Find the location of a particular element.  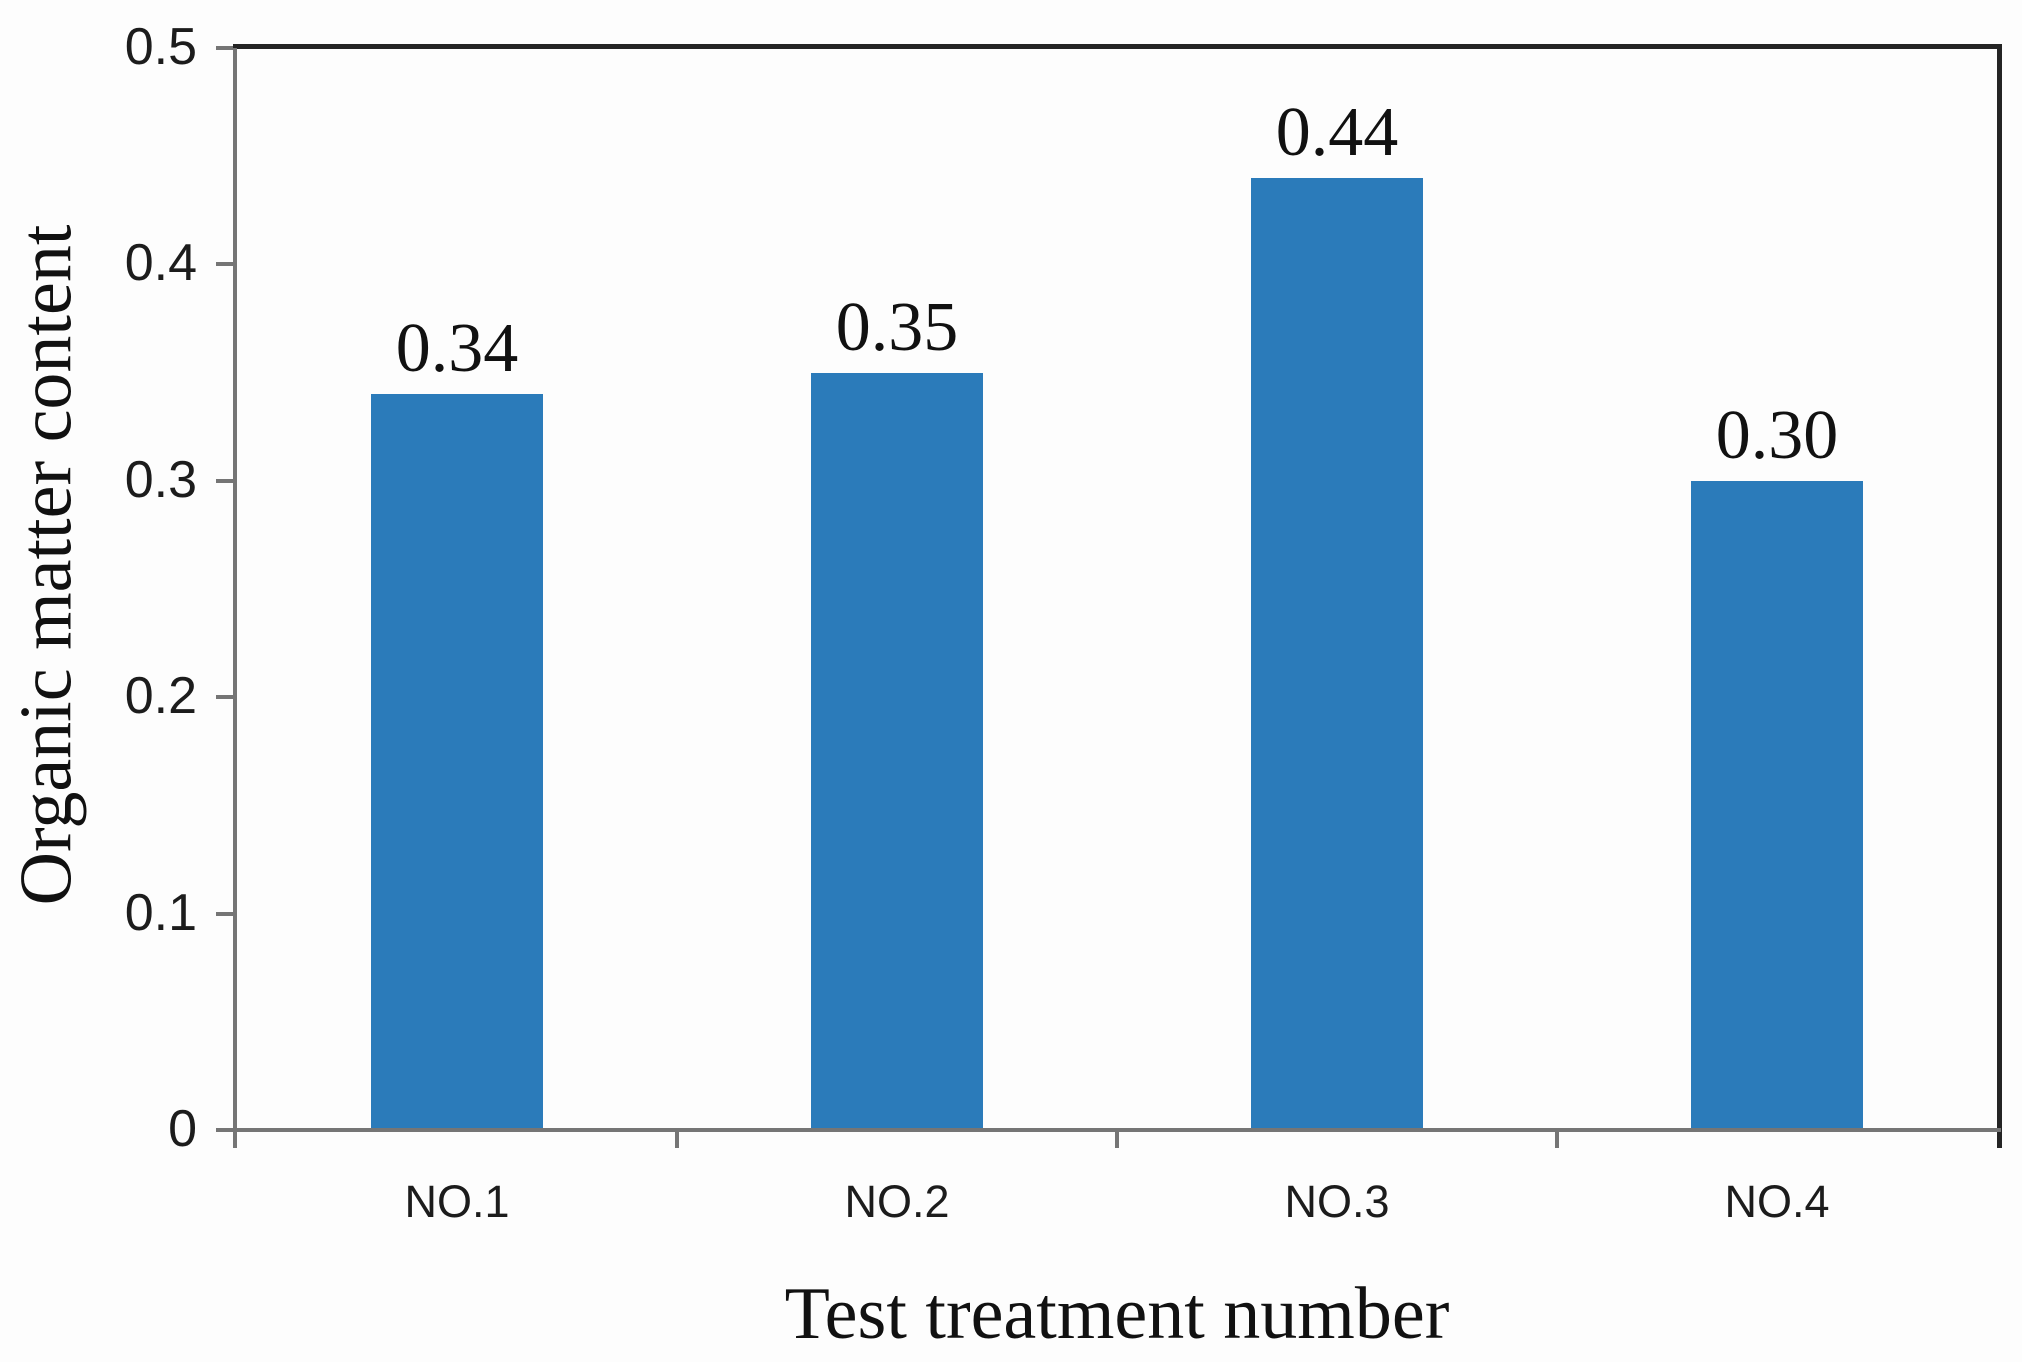

bar-value-label: 0.35 is located at coordinates (897, 327).